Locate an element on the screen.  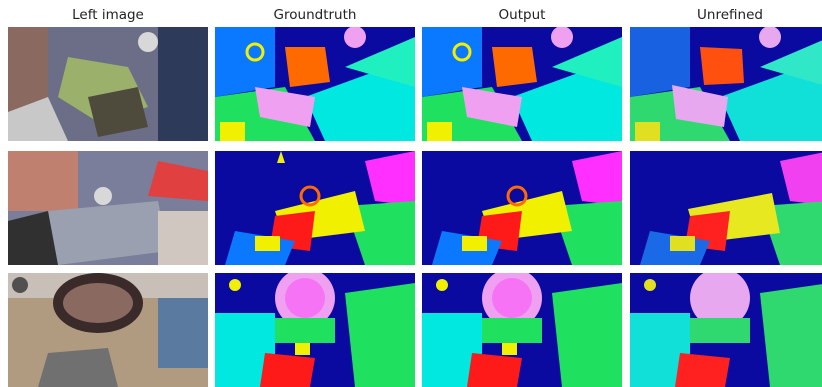
column-header-groundtruth: Groundtruth is located at coordinates (315, 15).